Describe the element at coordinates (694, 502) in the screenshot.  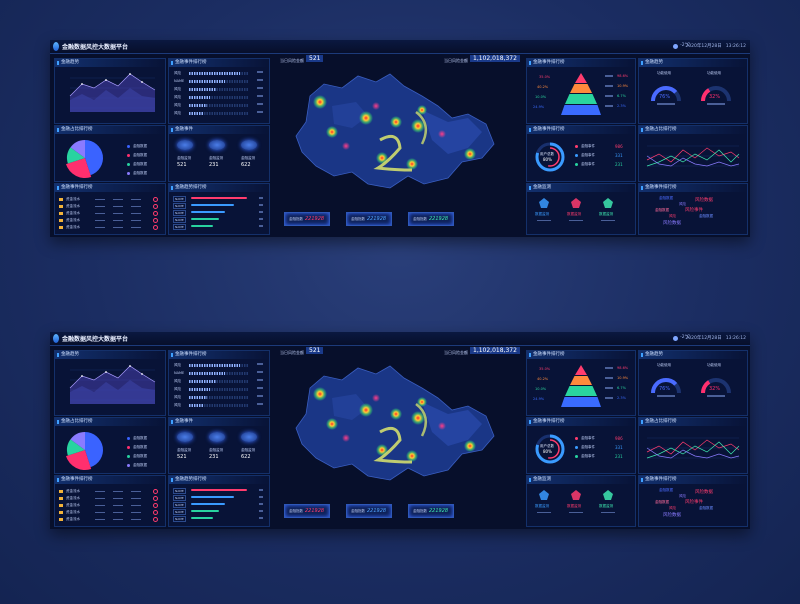
I see `word-item: 风险事件` at that location.